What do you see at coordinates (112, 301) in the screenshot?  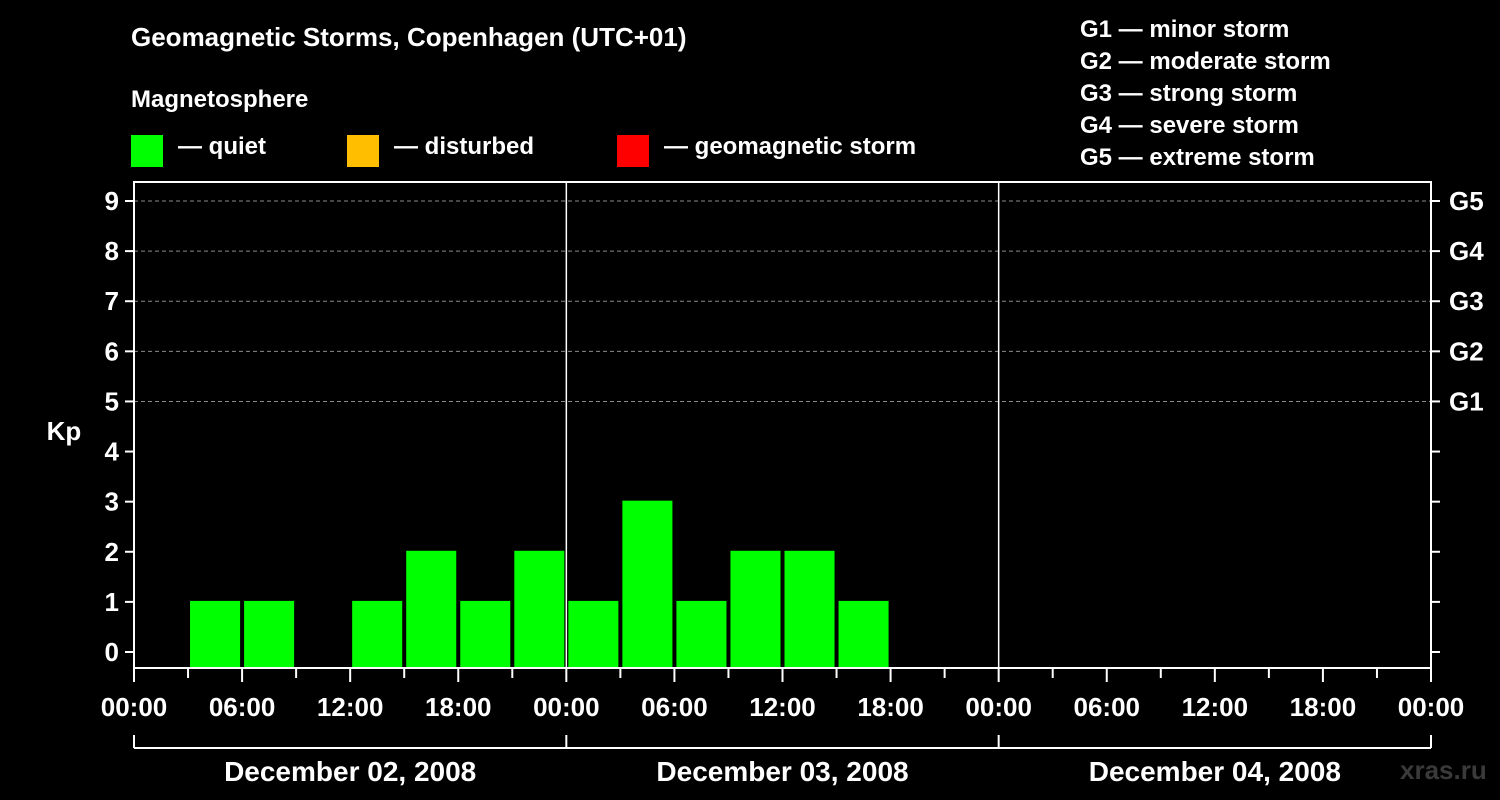 I see `y-tick-label-7: 7` at bounding box center [112, 301].